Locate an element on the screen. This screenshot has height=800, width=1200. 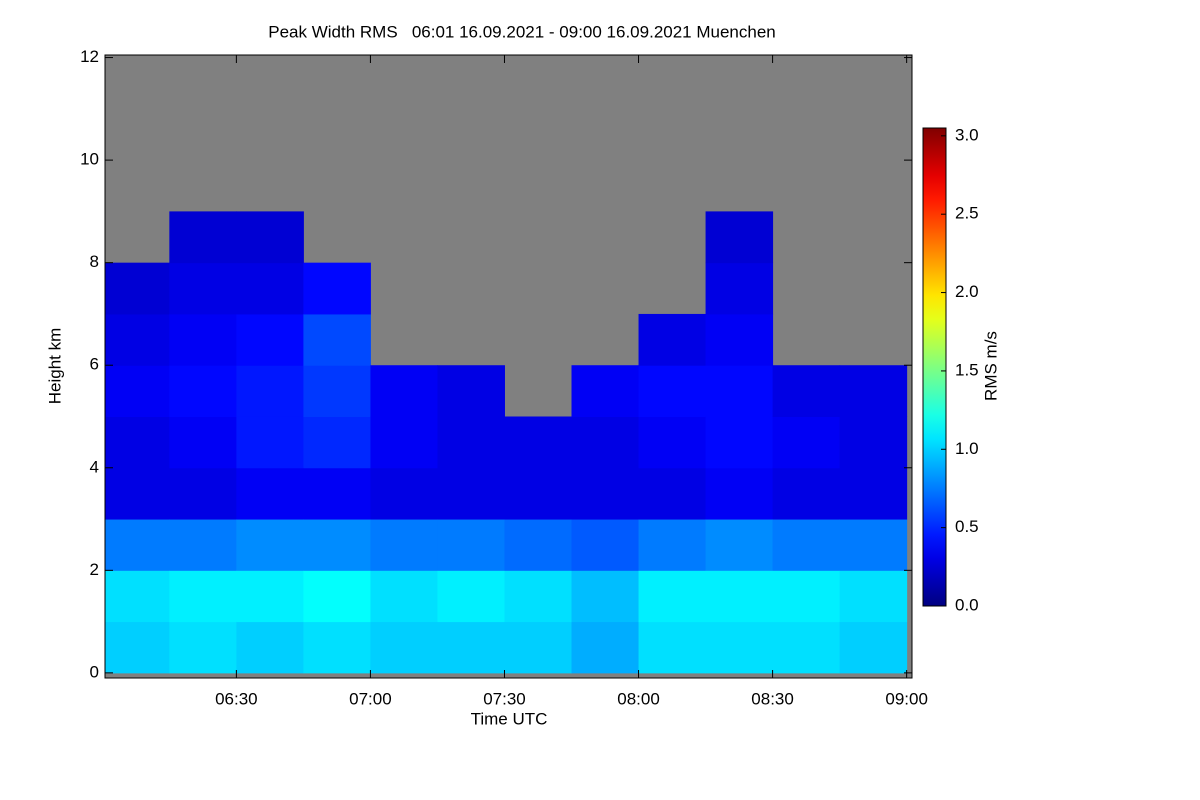
colorbar-tick-label: 1.0 is located at coordinates (967, 448).